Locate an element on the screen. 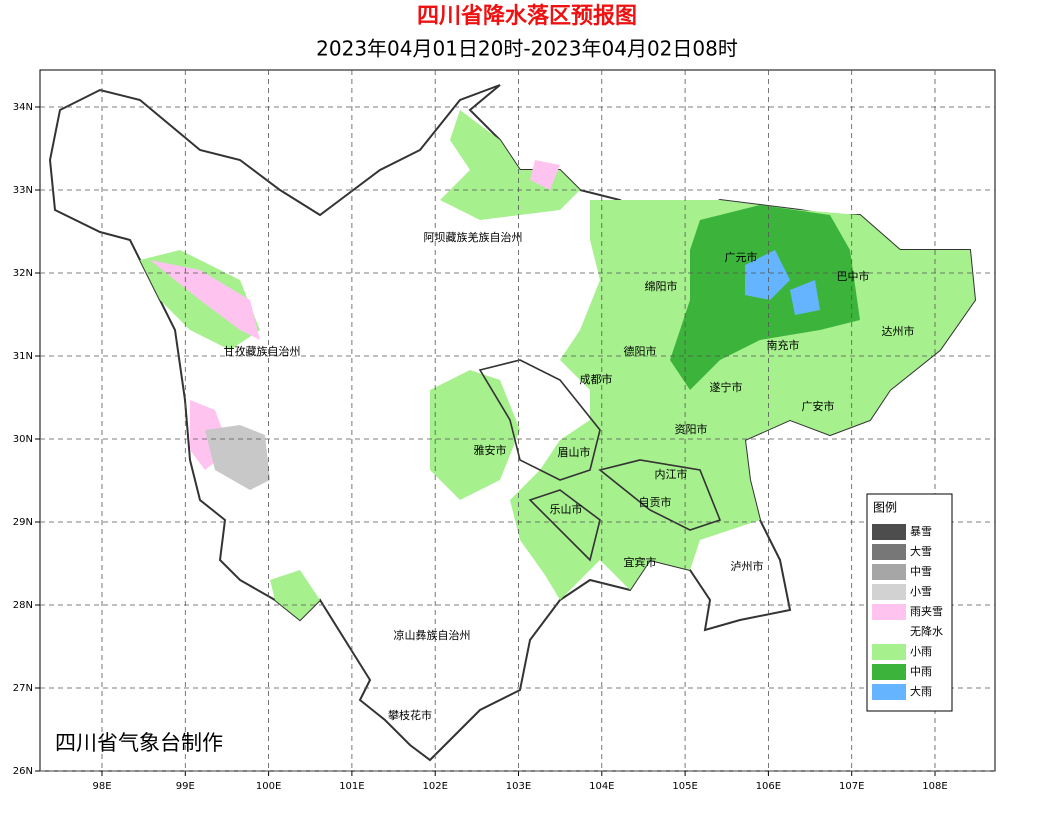 This screenshot has width=1055, height=825. x-tick-label: 105E is located at coordinates (684, 786).